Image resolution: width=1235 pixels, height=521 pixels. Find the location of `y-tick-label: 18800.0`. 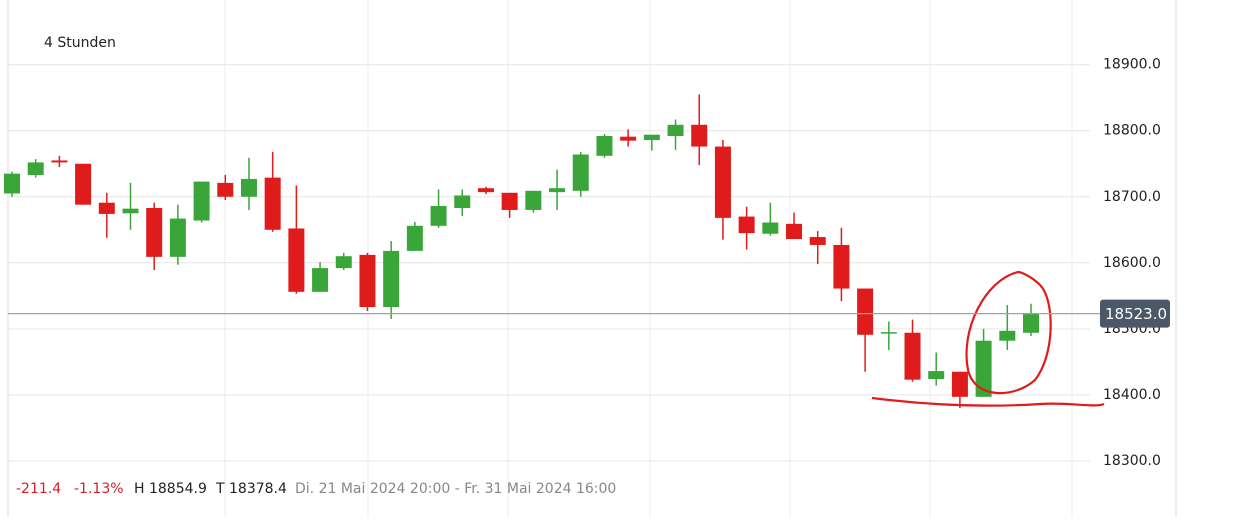

y-tick-label: 18800.0 is located at coordinates (1132, 131).